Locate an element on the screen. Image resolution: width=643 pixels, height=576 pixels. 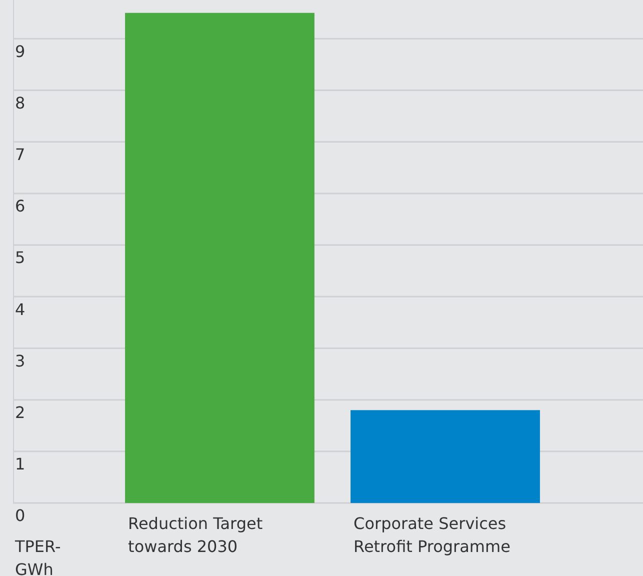
y-tick-label: 8 is located at coordinates (20, 102).